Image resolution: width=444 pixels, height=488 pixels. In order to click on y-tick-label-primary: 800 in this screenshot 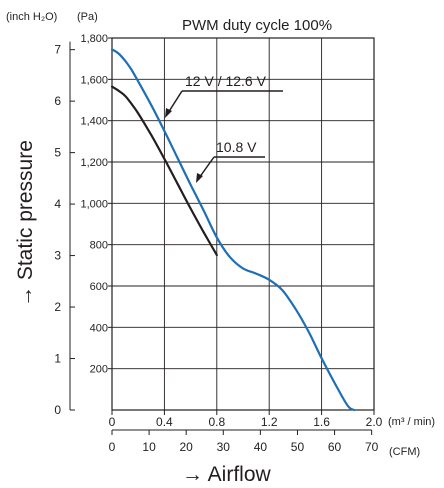, I will do `click(99, 246)`.